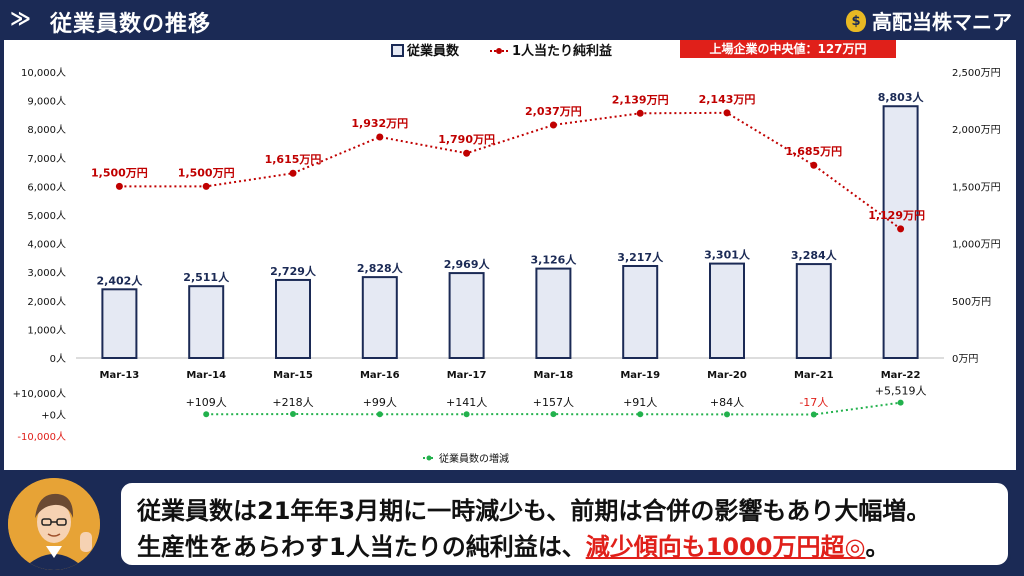 The width and height of the screenshot is (1024, 576). I want to click on median-annotation-box, so click(788, 49).